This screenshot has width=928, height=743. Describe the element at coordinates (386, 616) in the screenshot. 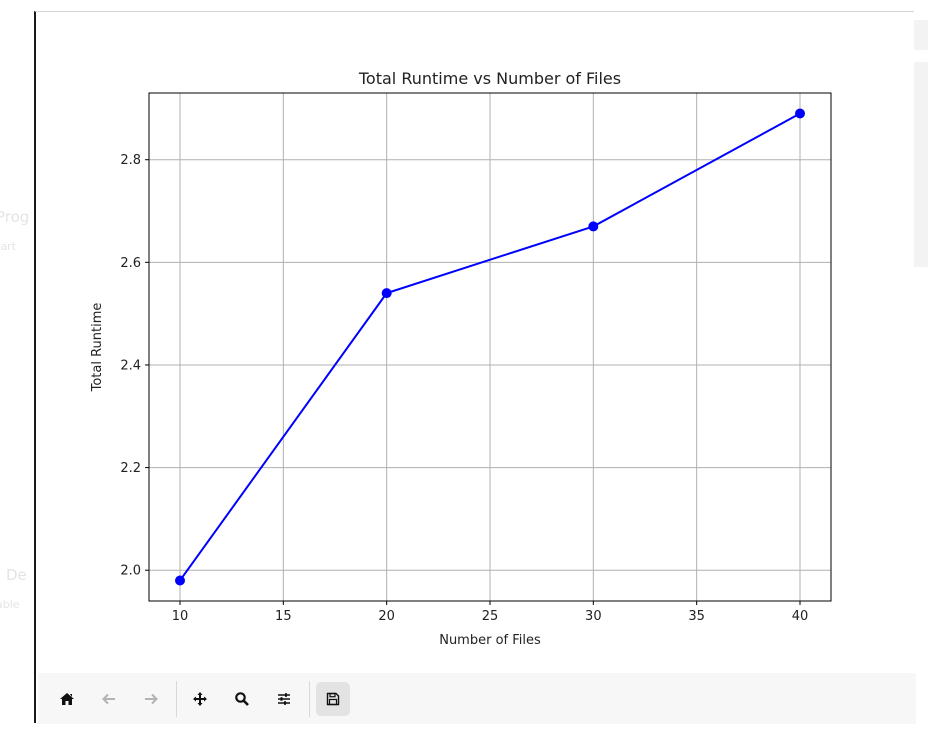

I see `x-tick-label: 20` at that location.